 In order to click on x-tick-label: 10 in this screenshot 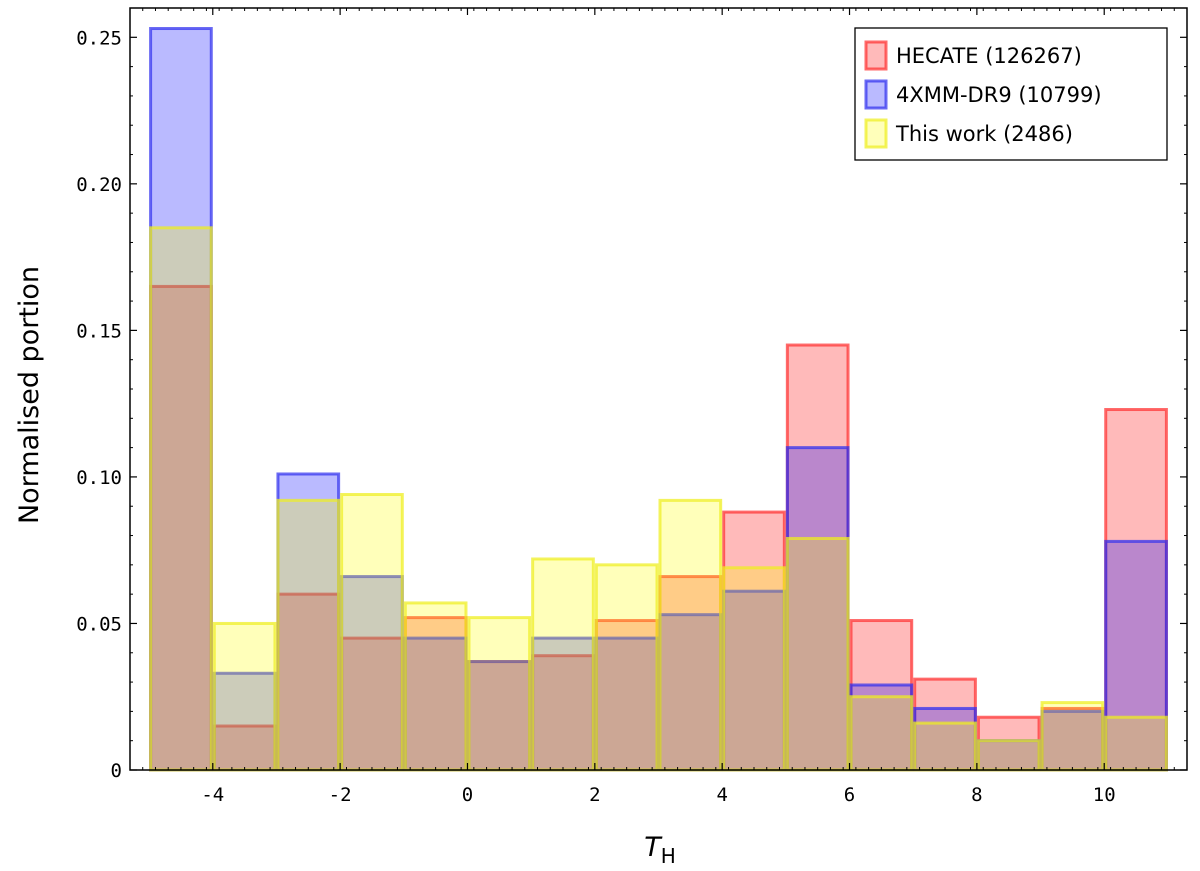, I will do `click(1104, 795)`.